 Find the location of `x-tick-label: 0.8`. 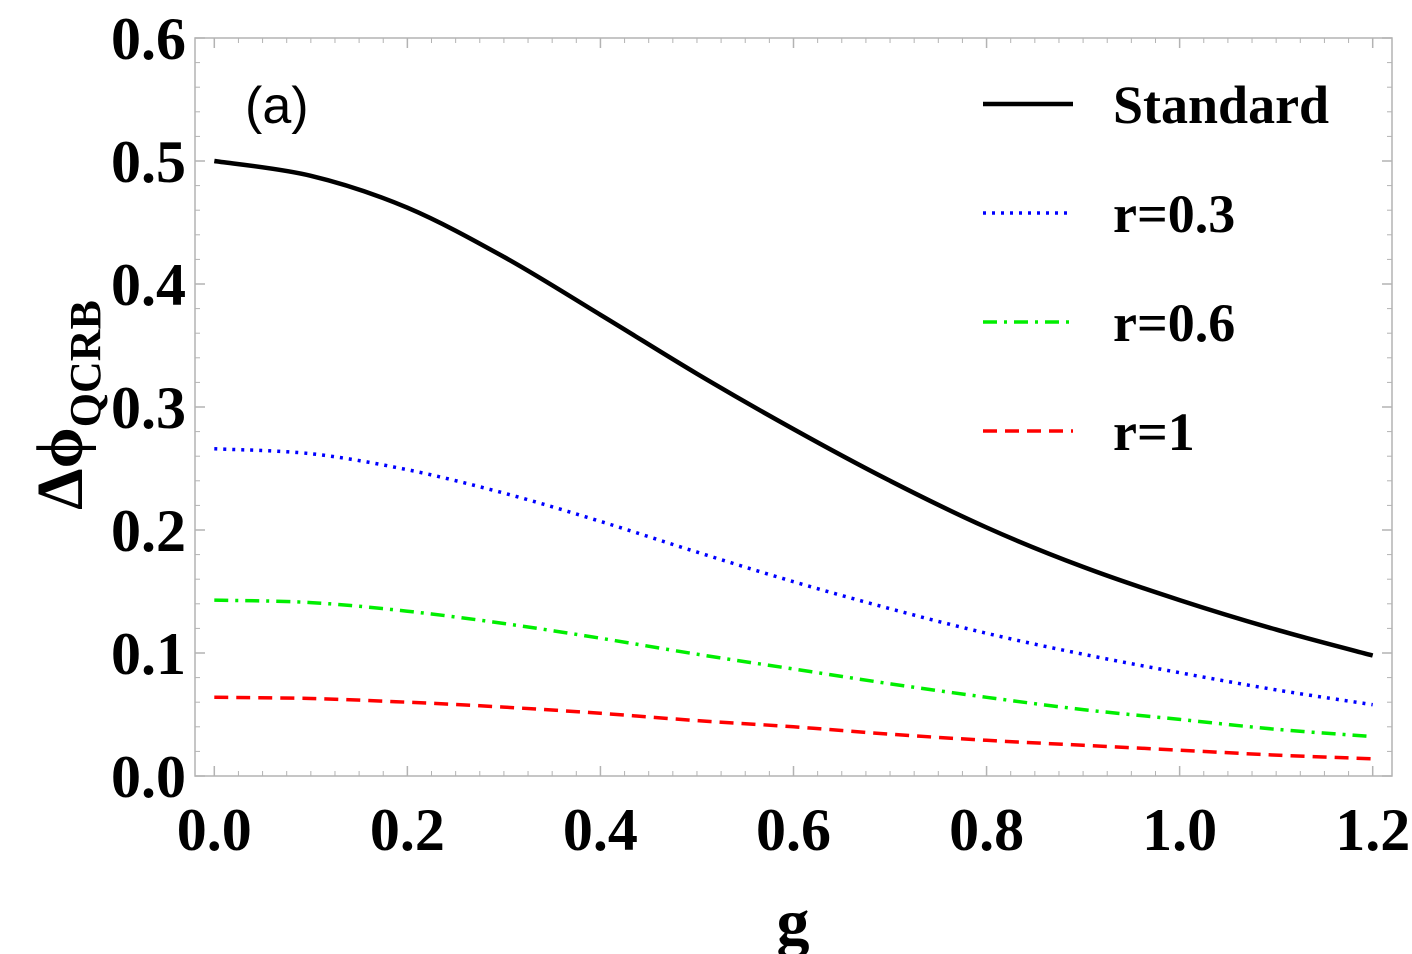

x-tick-label: 0.8 is located at coordinates (986, 830).